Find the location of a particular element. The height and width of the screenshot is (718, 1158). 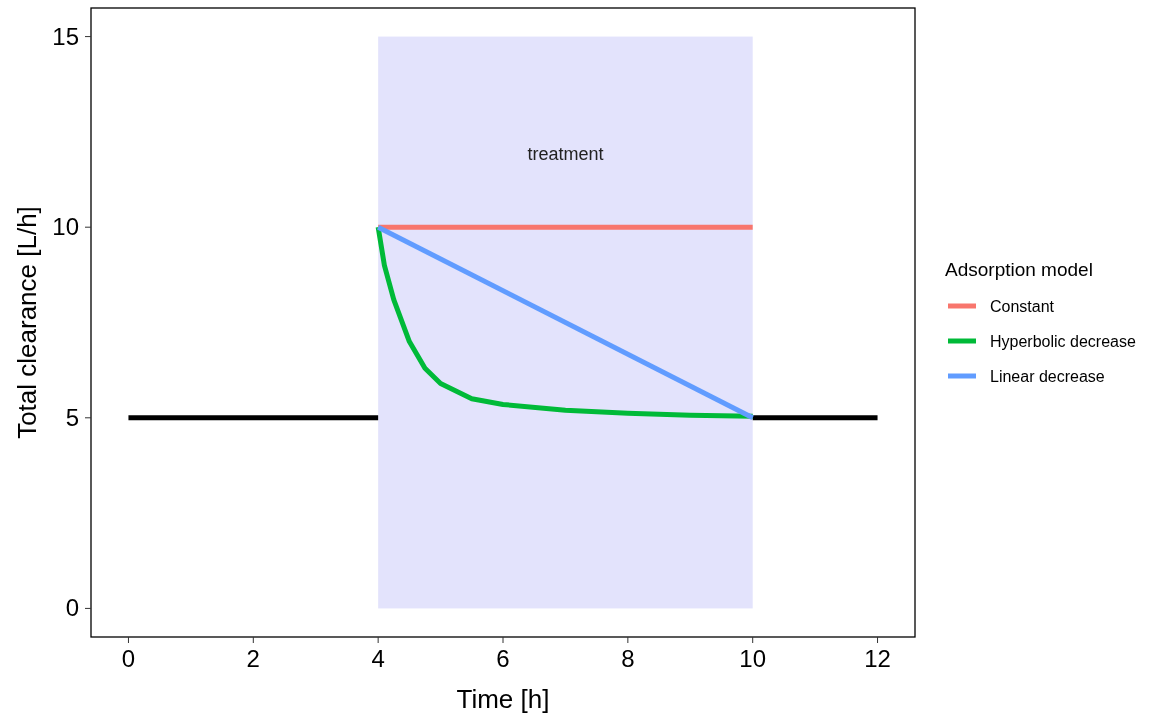

annotation: treatment is located at coordinates (565, 154).